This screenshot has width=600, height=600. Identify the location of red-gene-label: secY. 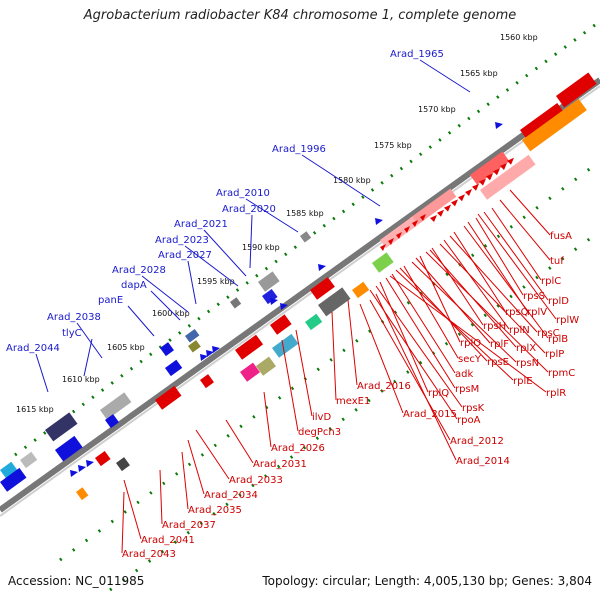
(470, 359).